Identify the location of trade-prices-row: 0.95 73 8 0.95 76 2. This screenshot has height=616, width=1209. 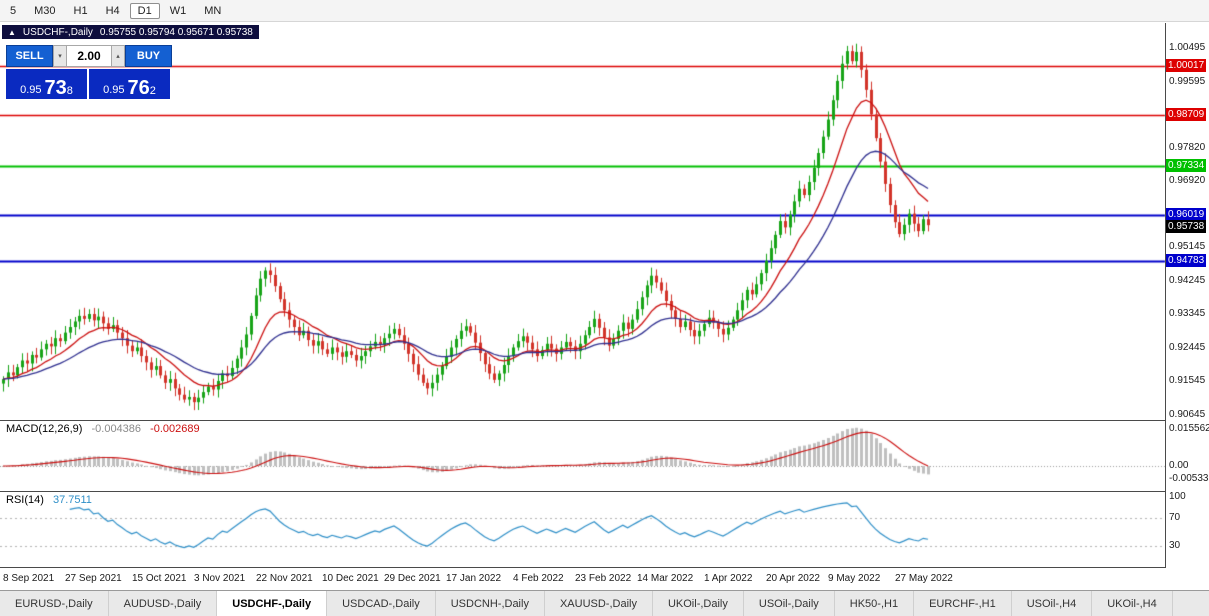
(89, 84).